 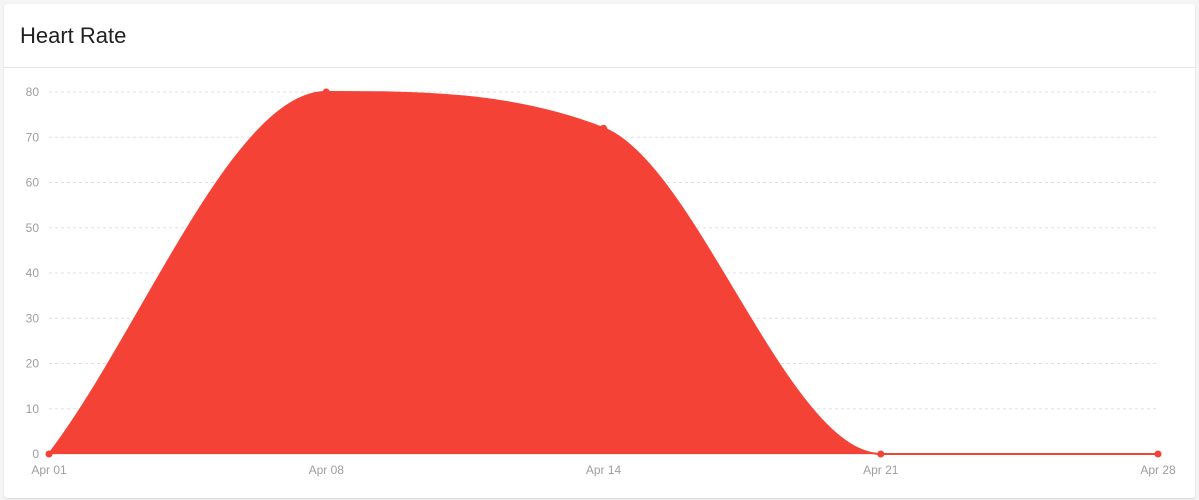 I want to click on y-tick-label: 30, so click(x=33, y=318).